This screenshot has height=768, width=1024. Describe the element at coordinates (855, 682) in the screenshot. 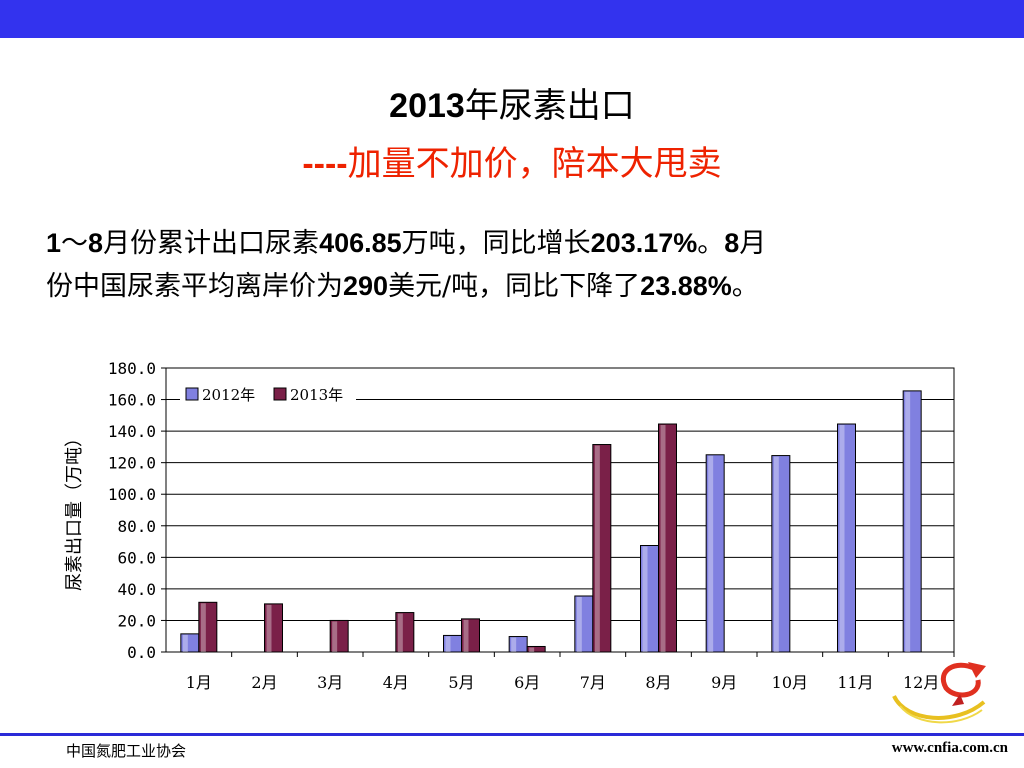

I see `x-tick-label: 11月` at that location.